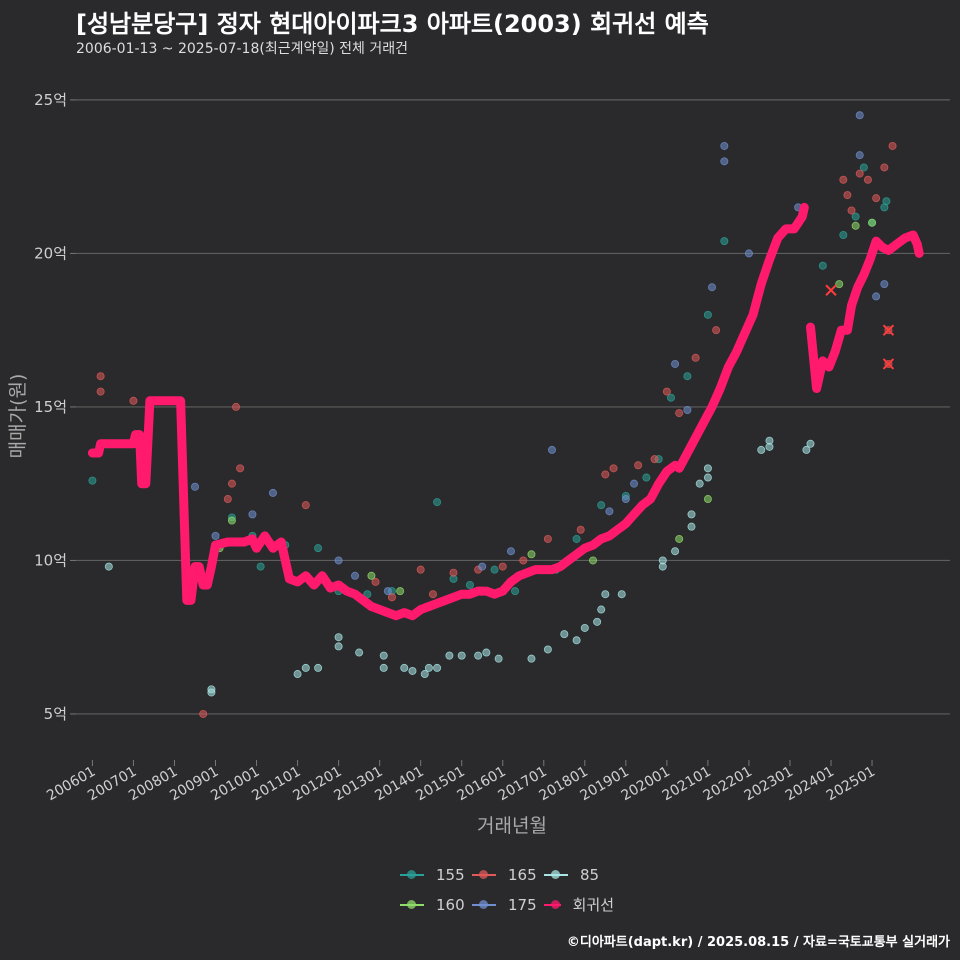 Image resolution: width=960 pixels, height=960 pixels. Describe the element at coordinates (50, 100) in the screenshot. I see `y-tick-label: 25억` at that location.